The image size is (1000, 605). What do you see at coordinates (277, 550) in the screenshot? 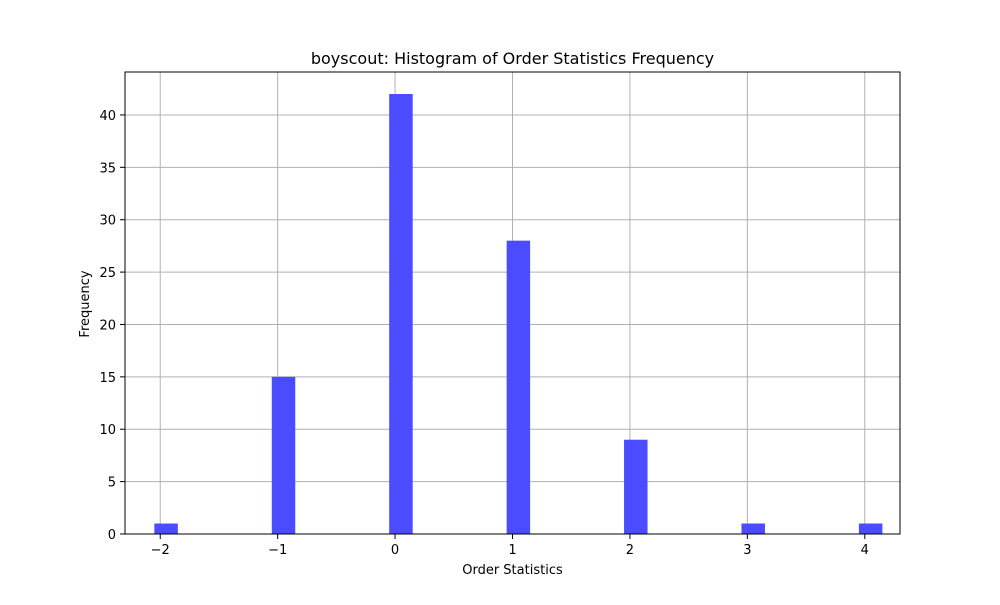
I see `x-tick-label: −1` at bounding box center [277, 550].